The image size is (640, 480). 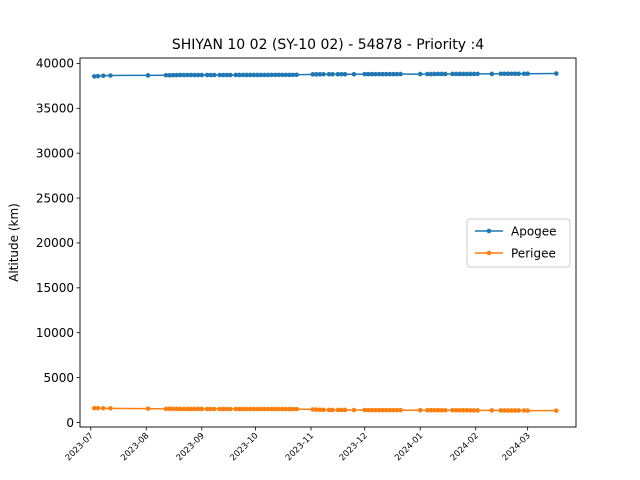 I want to click on x-tick-label: 2024-02, so click(x=465, y=447).